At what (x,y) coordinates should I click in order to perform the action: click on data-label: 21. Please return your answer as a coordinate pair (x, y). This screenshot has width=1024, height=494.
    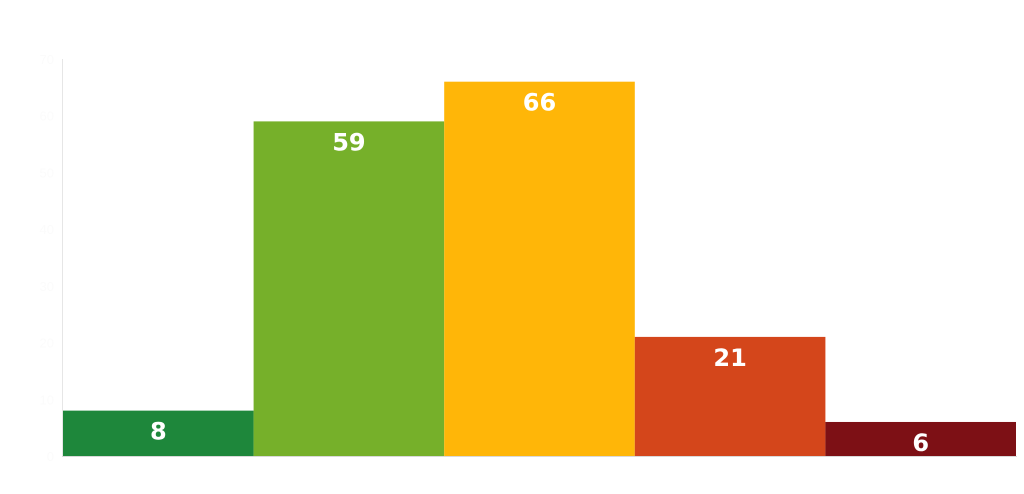
    Looking at the image, I should click on (729, 358).